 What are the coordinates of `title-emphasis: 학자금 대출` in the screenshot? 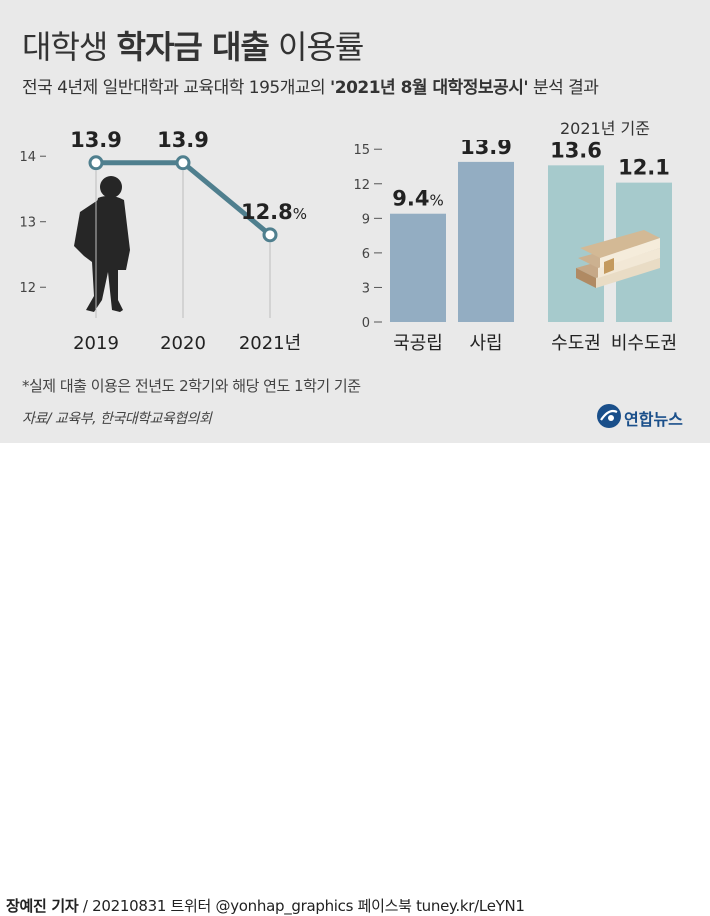 It's located at (193, 47).